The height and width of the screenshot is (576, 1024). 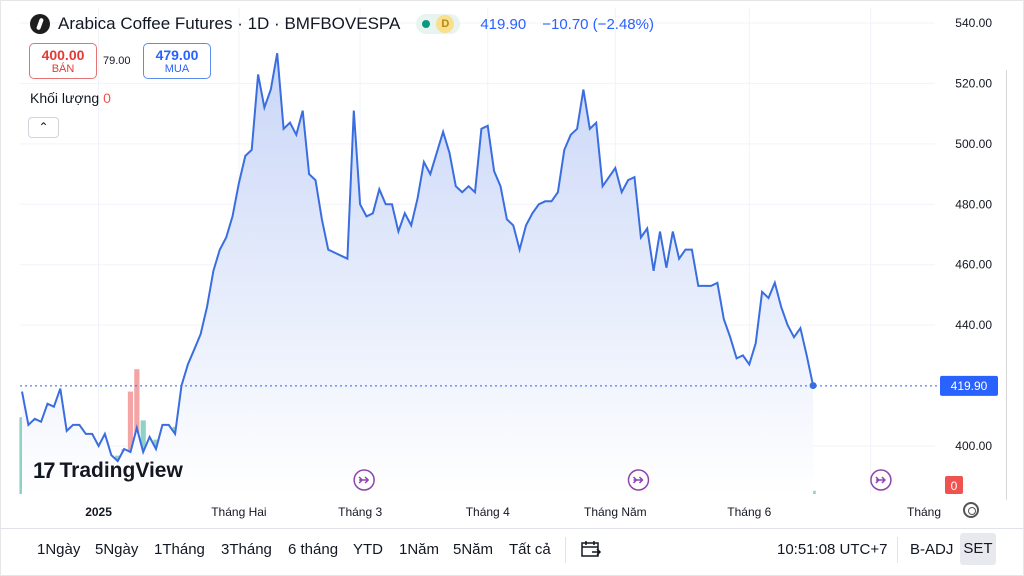 I want to click on range-all: Tất cả, so click(x=530, y=549).